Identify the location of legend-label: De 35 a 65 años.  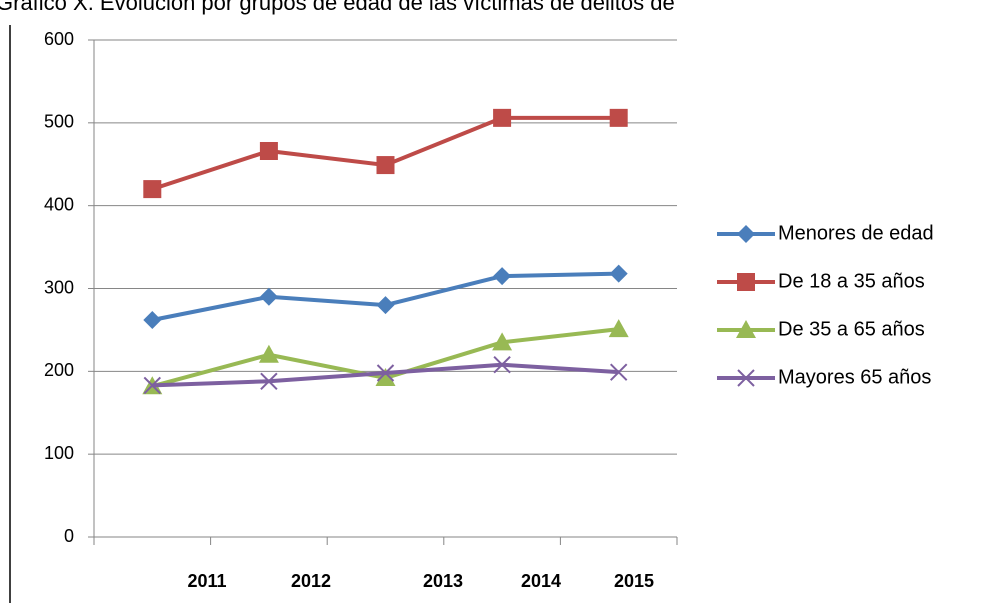
(851, 329).